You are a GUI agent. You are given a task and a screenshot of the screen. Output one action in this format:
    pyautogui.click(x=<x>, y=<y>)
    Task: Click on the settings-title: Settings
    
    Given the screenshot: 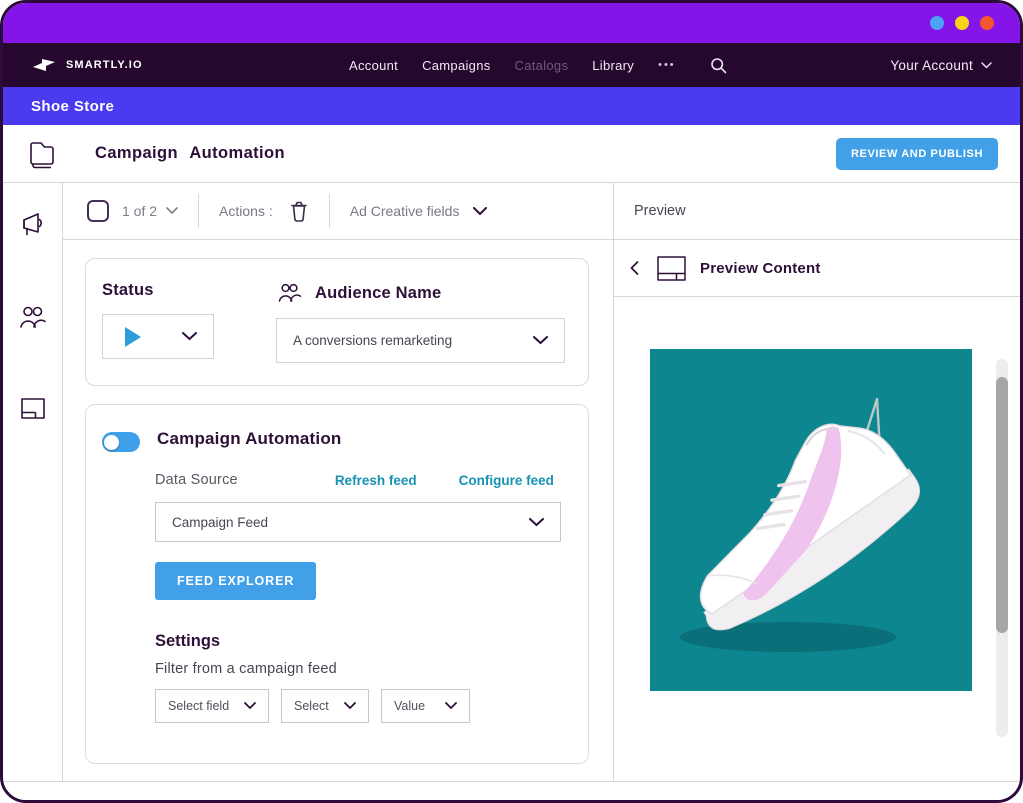 What is the action you would take?
    pyautogui.click(x=188, y=641)
    